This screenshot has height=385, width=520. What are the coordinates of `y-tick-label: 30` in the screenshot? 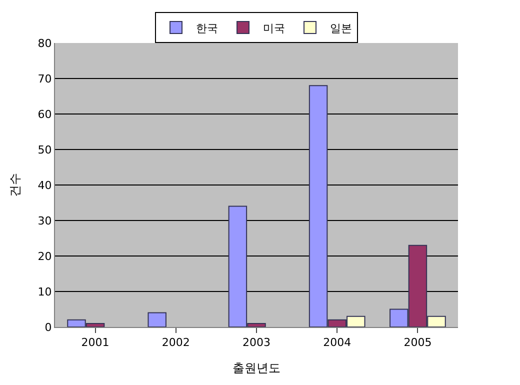 It's located at (45, 221).